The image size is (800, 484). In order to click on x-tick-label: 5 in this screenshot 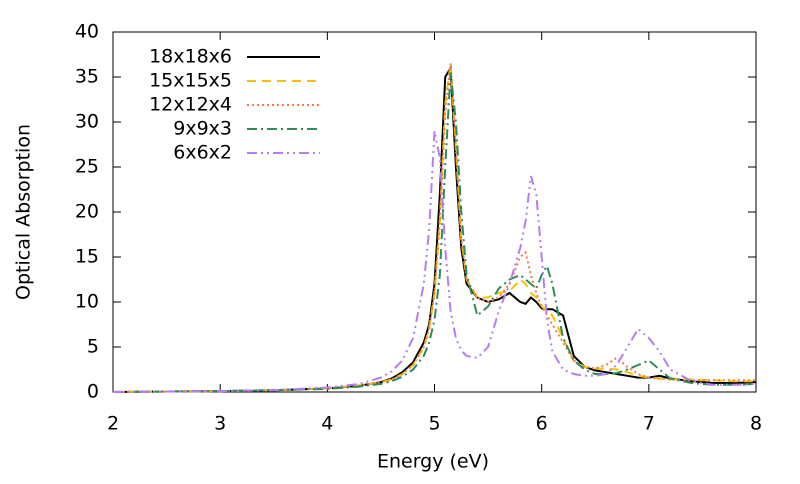, I will do `click(434, 424)`.